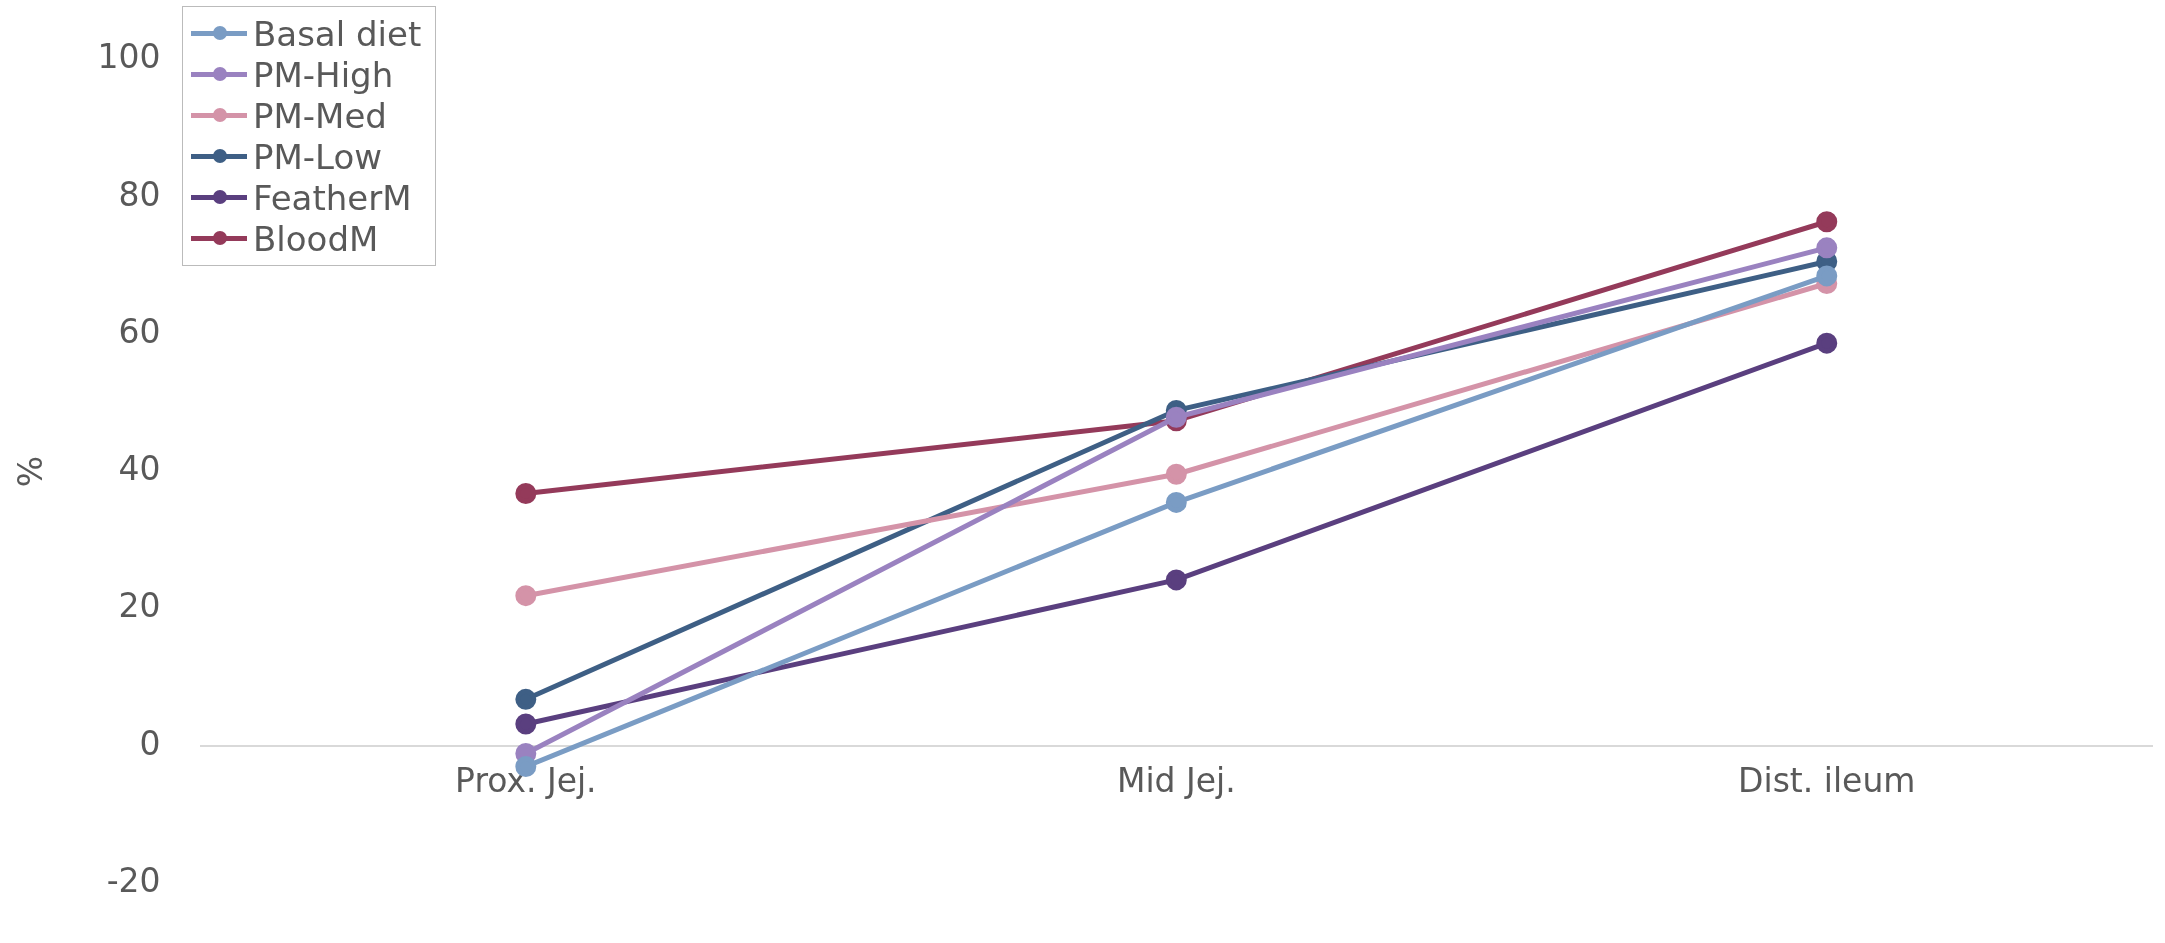 The width and height of the screenshot is (2165, 943). What do you see at coordinates (129, 57) in the screenshot?
I see `y-tick-label: 100` at bounding box center [129, 57].